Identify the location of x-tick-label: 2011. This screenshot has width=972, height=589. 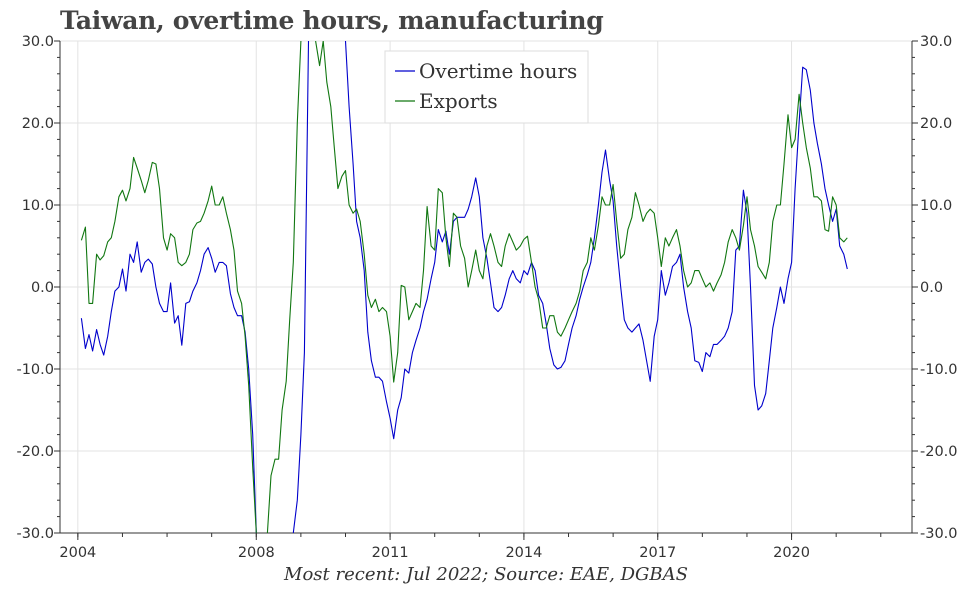
(390, 553).